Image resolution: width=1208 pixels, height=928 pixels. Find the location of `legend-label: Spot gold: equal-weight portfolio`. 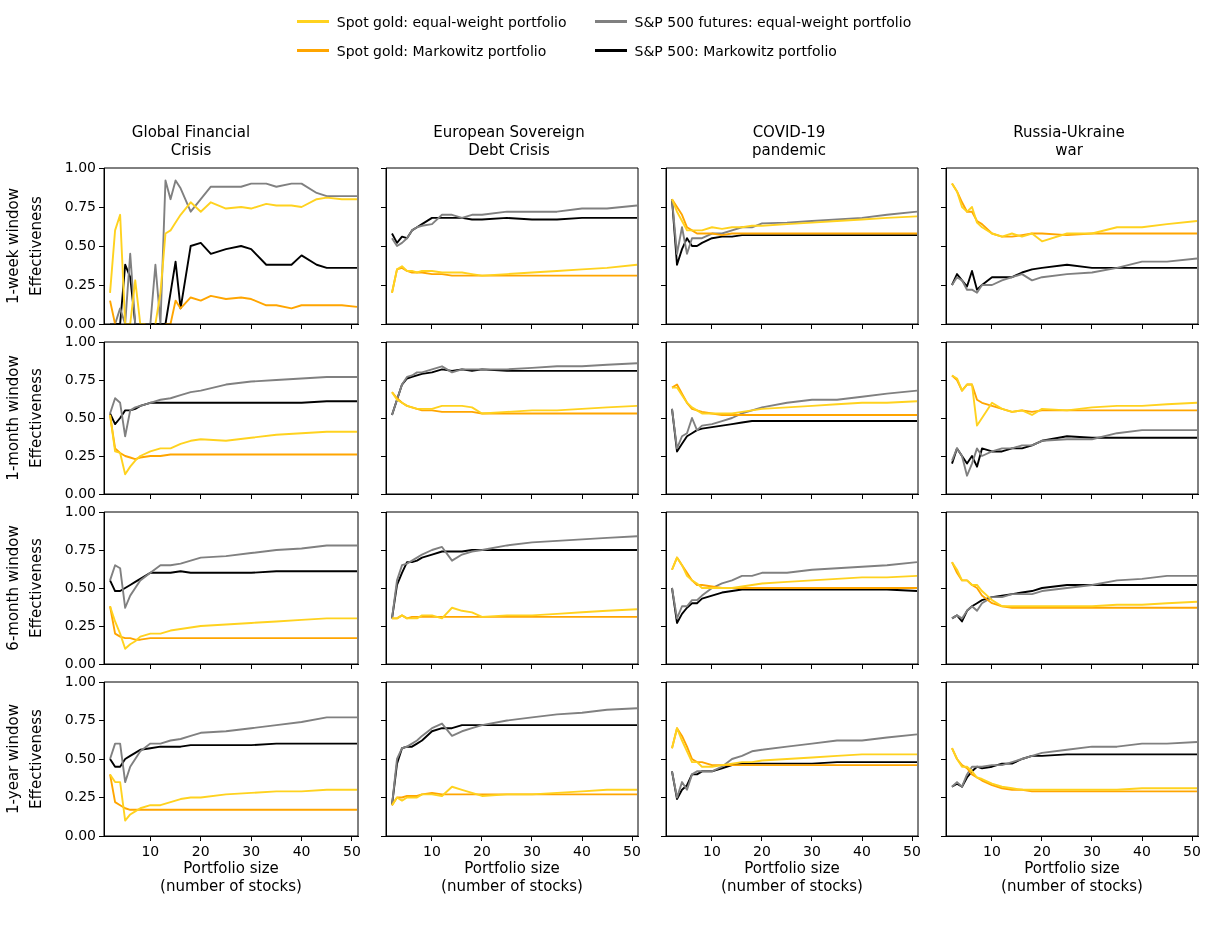

legend-label: Spot gold: equal-weight portfolio is located at coordinates (451, 21).